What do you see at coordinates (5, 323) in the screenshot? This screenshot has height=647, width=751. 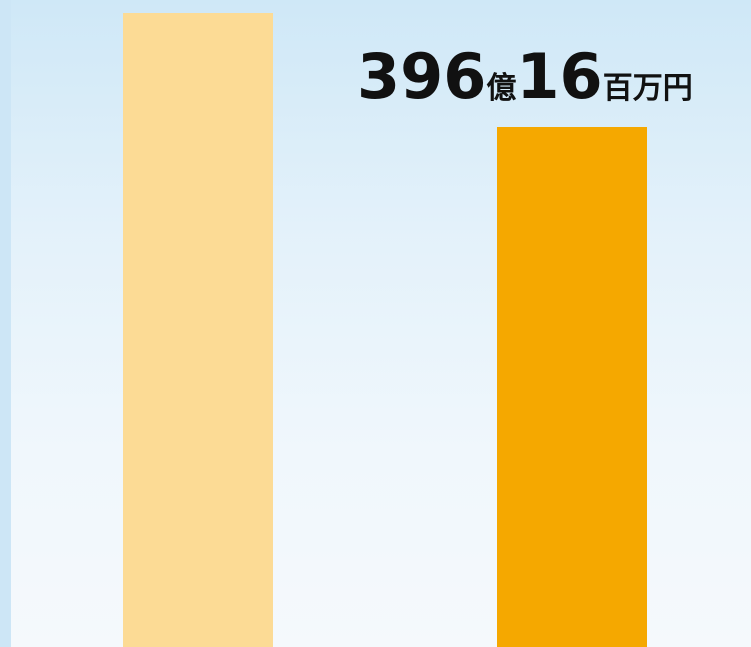 I see `left-edge-strip` at bounding box center [5, 323].